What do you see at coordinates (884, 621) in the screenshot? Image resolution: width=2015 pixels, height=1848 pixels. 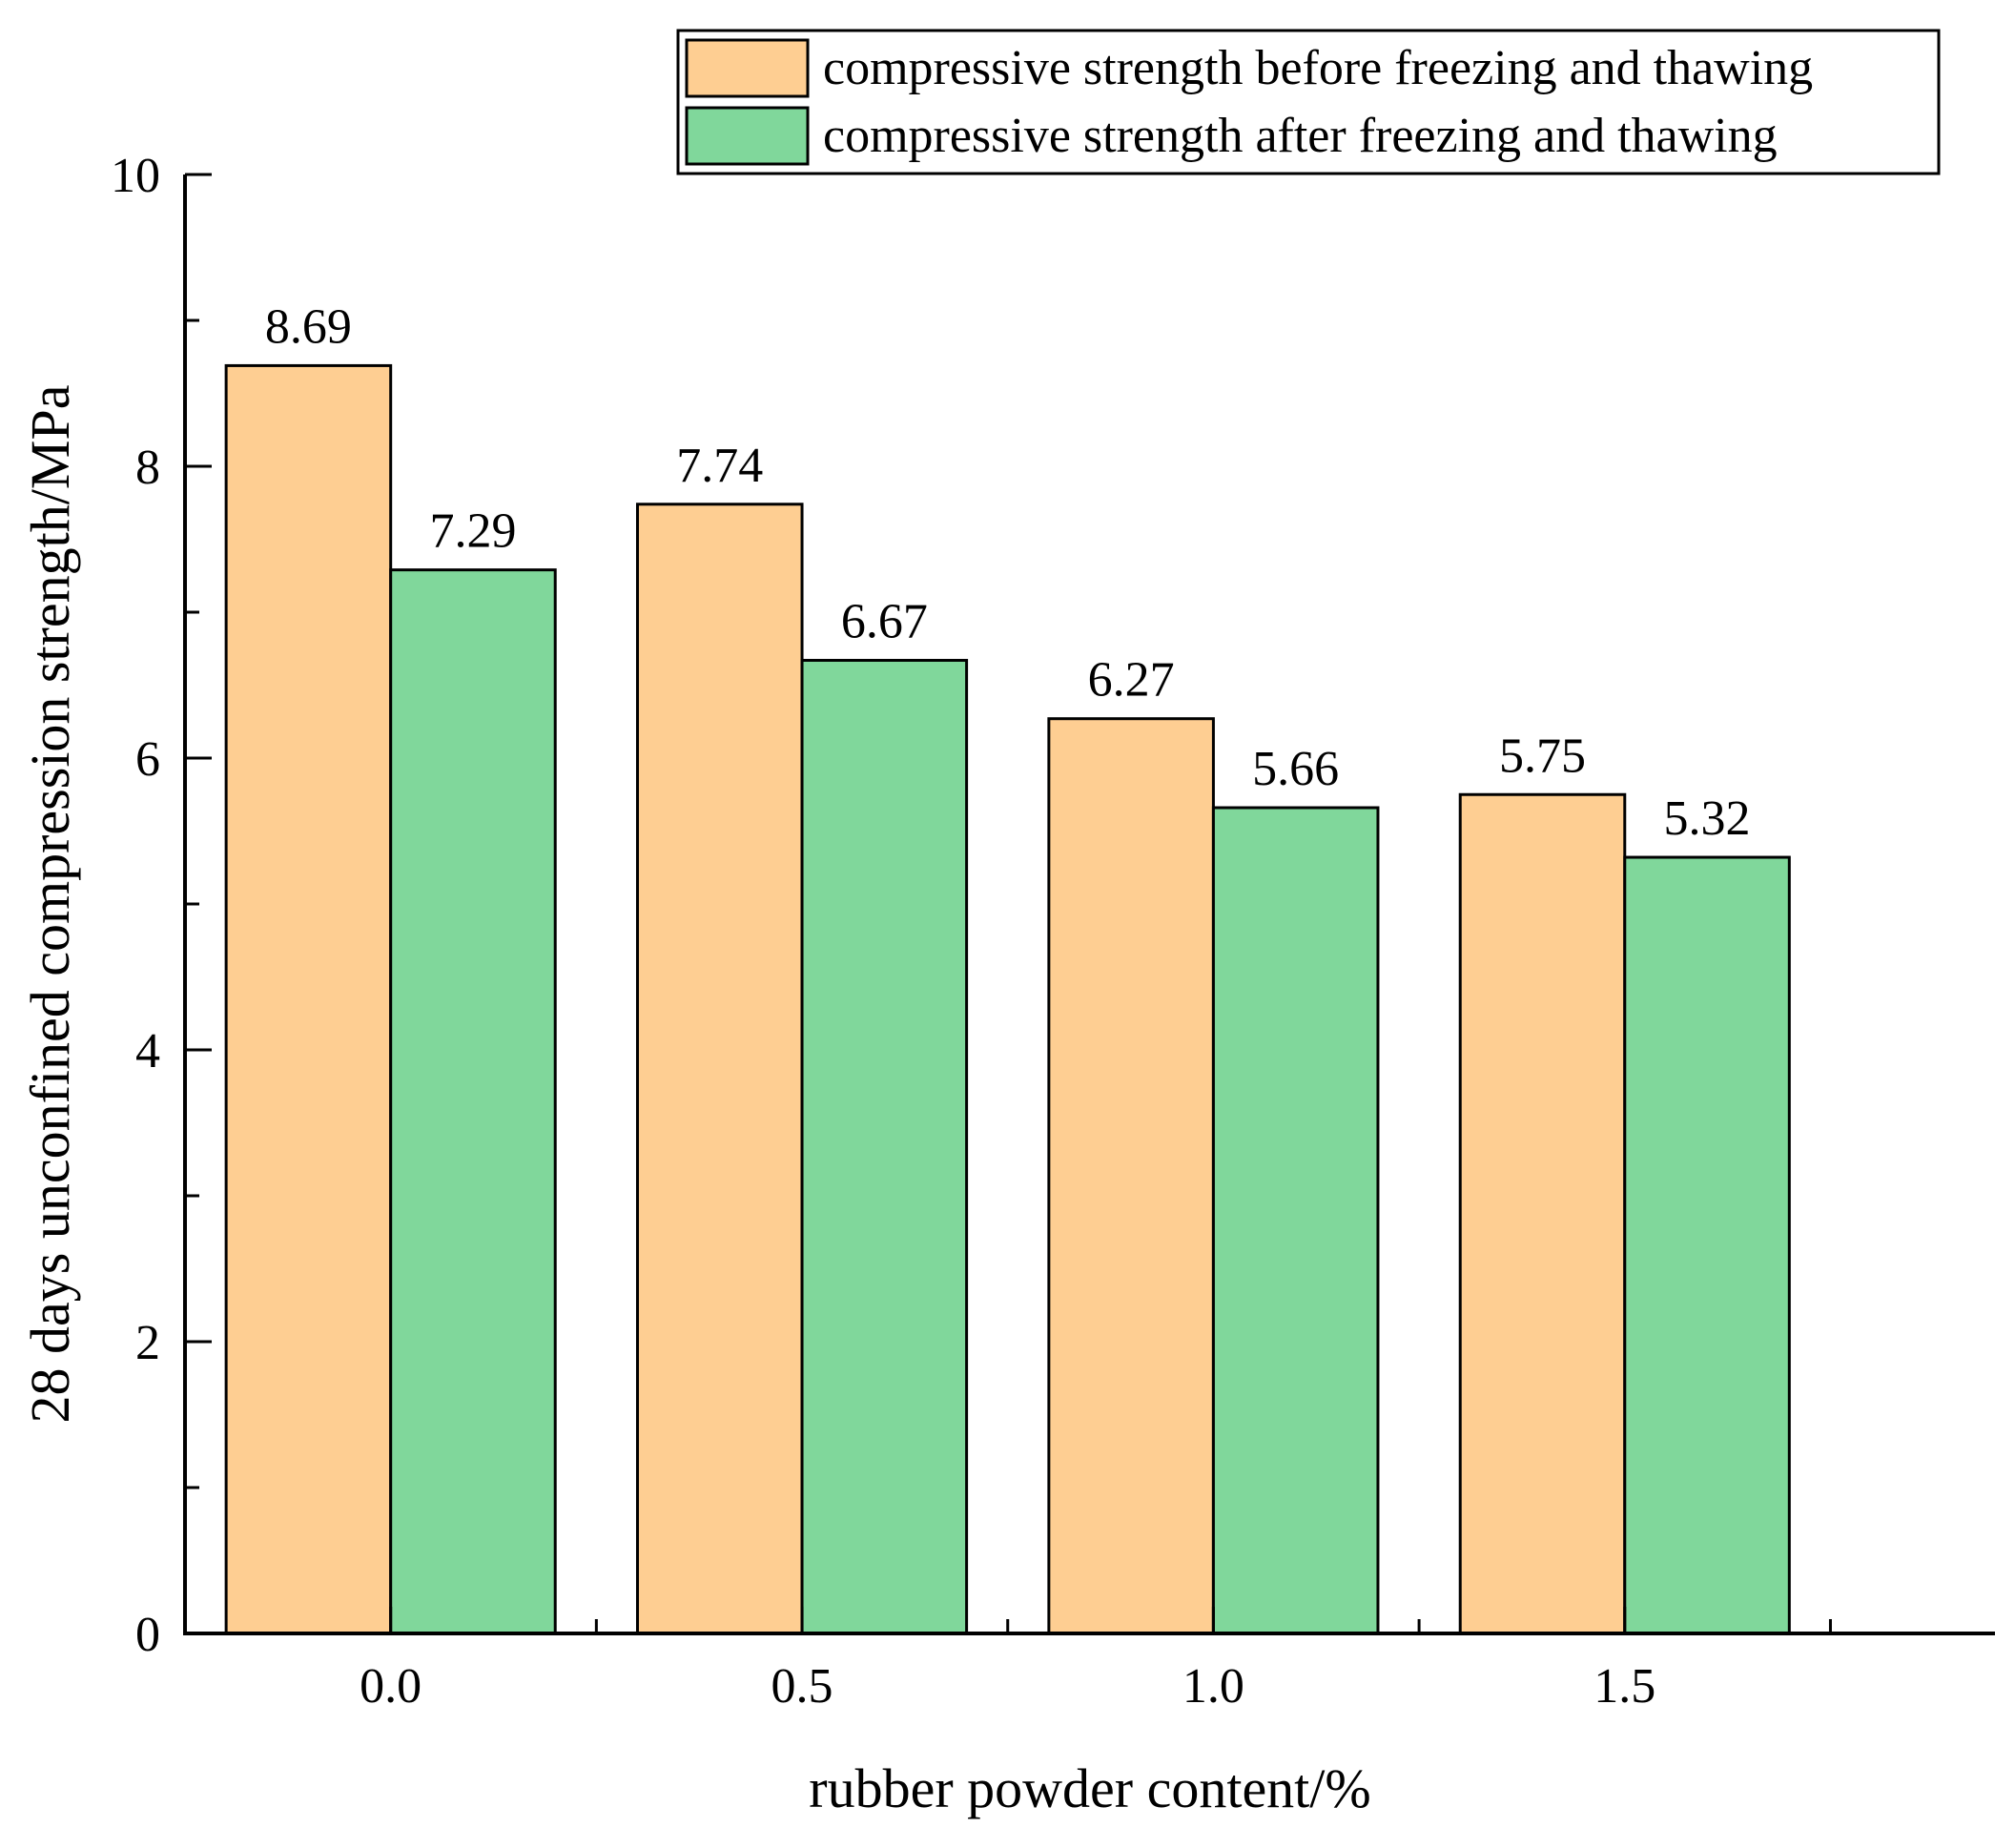 I see `data-label-after-0.5: 6.67` at bounding box center [884, 621].